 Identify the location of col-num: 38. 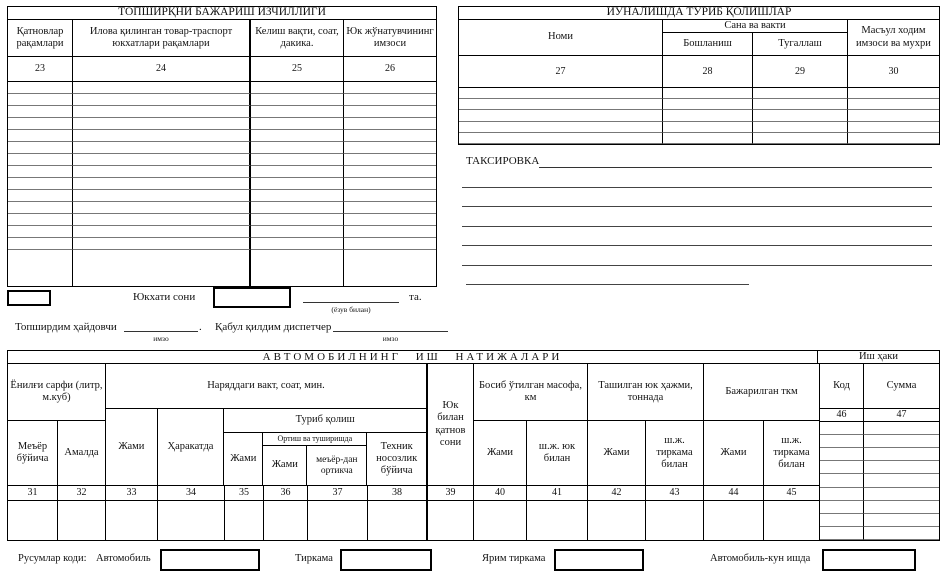
(397, 493).